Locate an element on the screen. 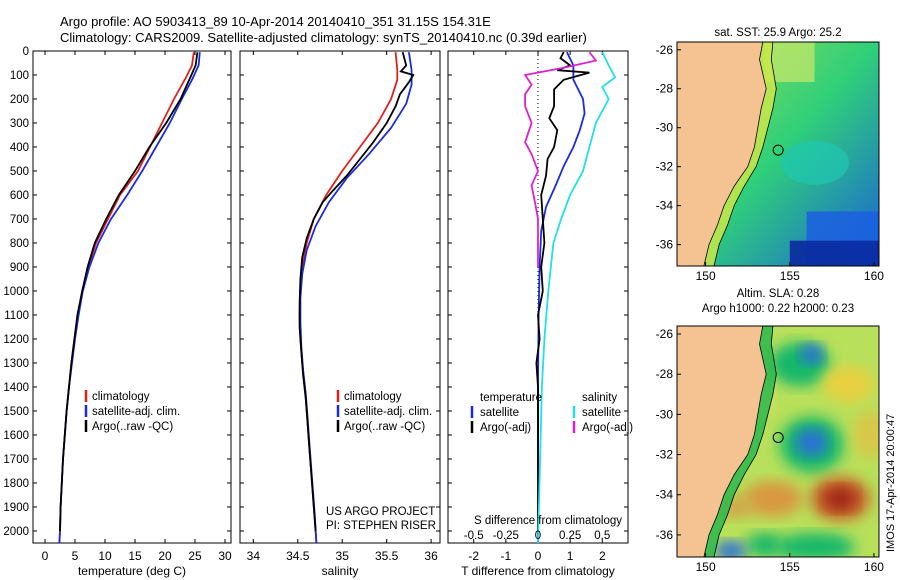  x-tick-label: 1 is located at coordinates (570, 556).